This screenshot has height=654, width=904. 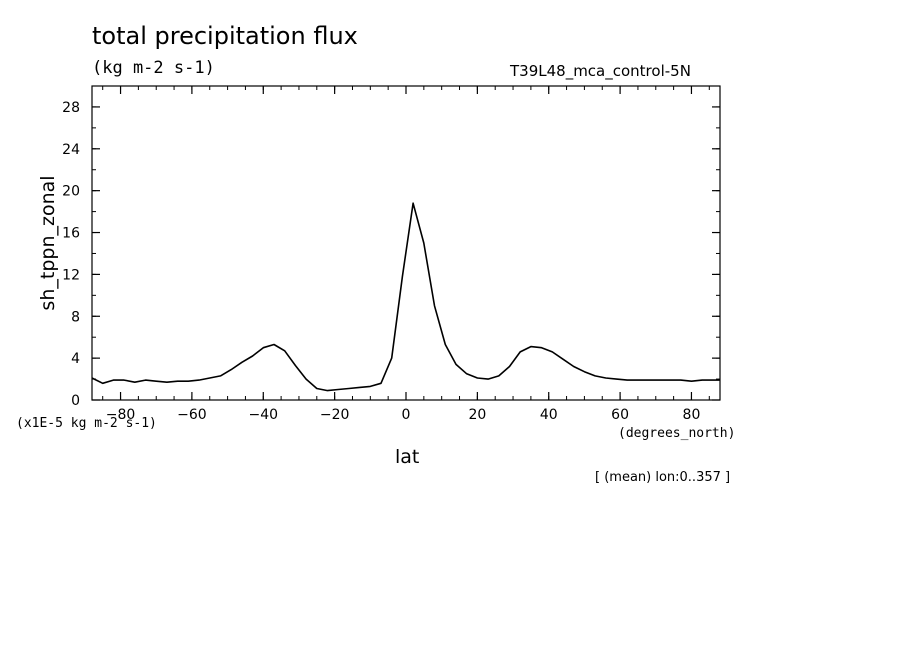 I want to click on y-tick-label: 16, so click(x=71, y=234).